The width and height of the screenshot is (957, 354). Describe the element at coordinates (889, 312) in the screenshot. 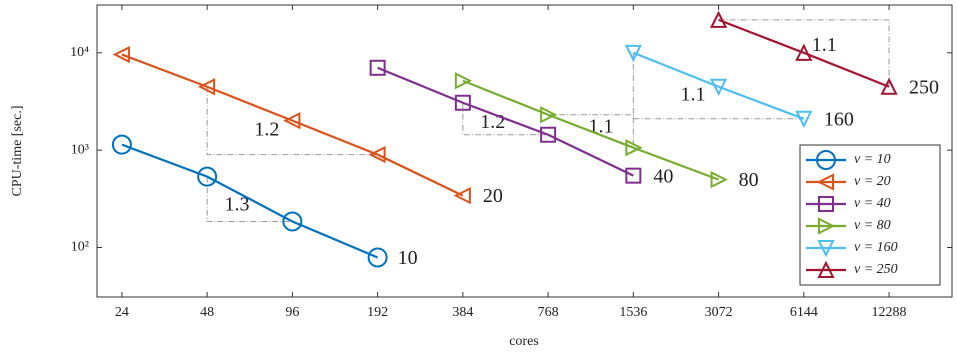

I see `x-tick-label: 12288` at that location.